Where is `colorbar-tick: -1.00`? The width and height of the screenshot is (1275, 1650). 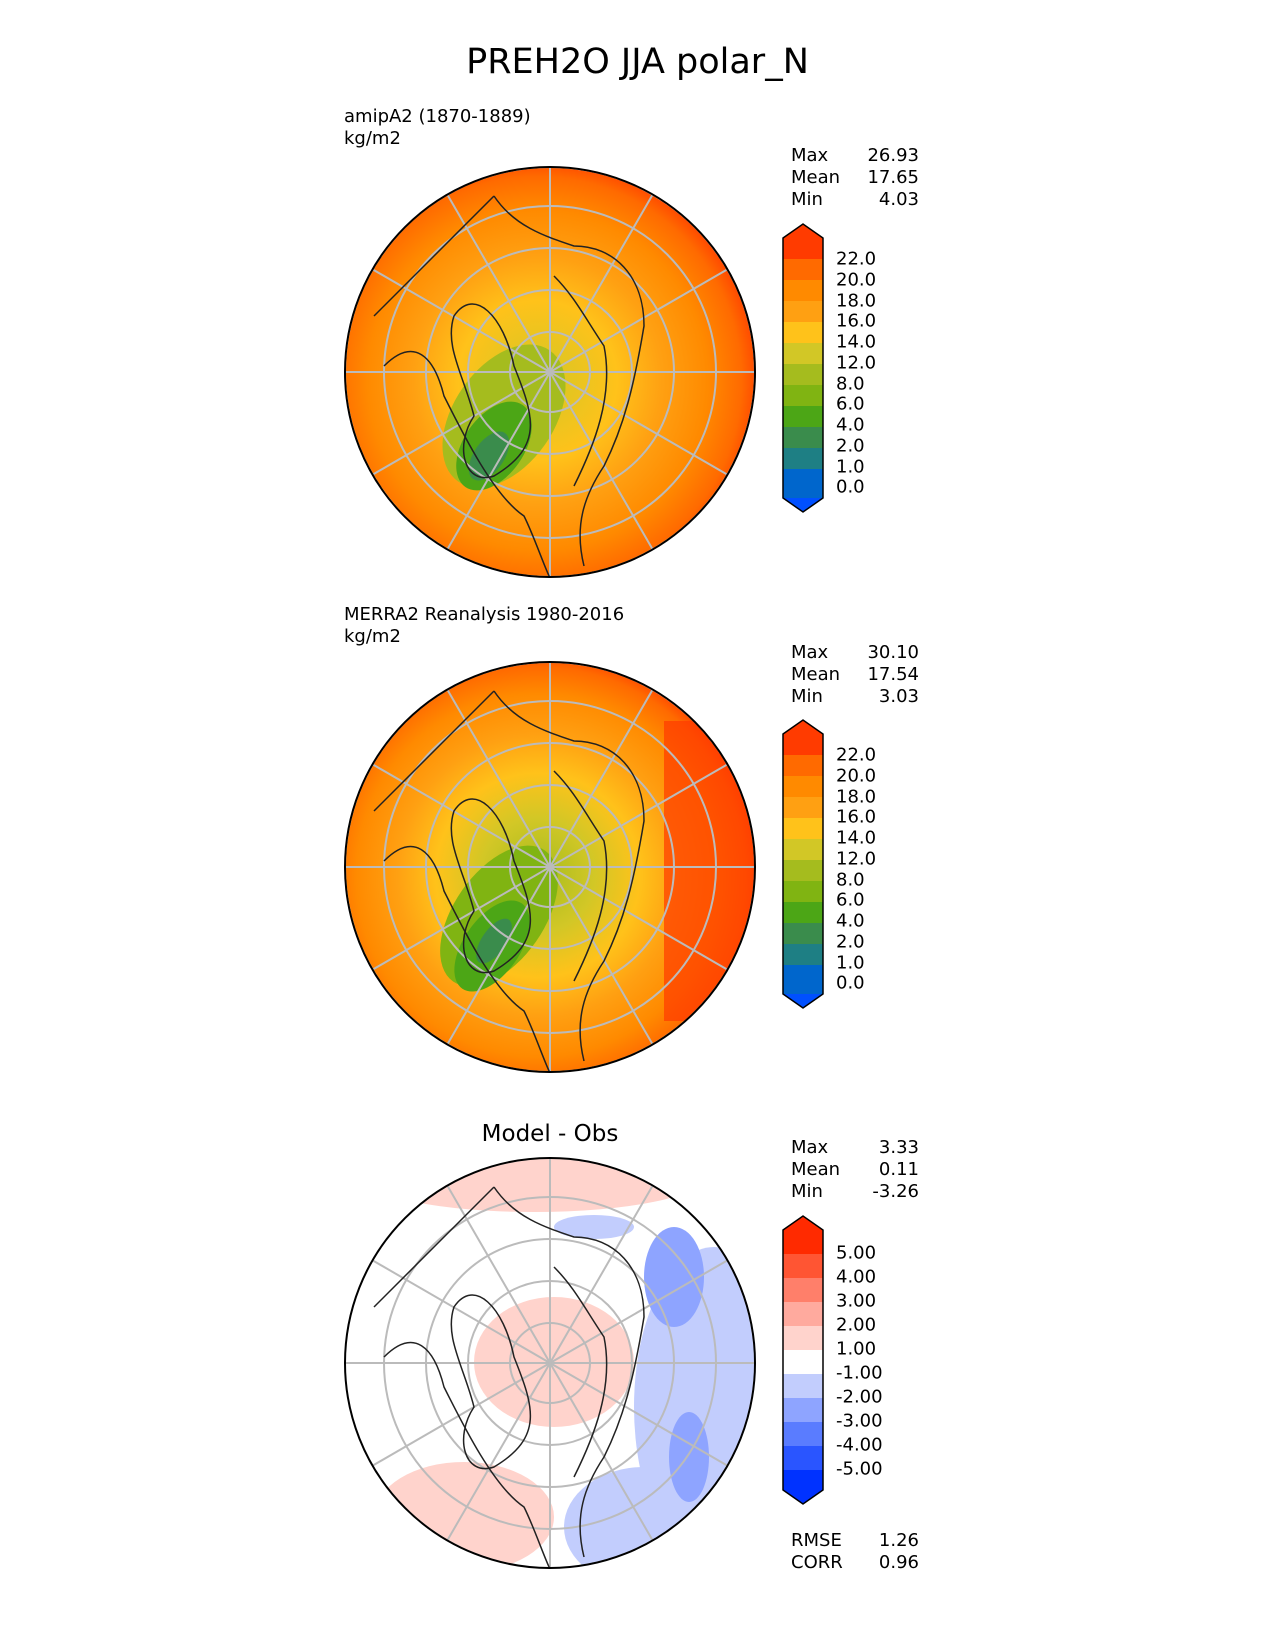 colorbar-tick: -1.00 is located at coordinates (859, 1373).